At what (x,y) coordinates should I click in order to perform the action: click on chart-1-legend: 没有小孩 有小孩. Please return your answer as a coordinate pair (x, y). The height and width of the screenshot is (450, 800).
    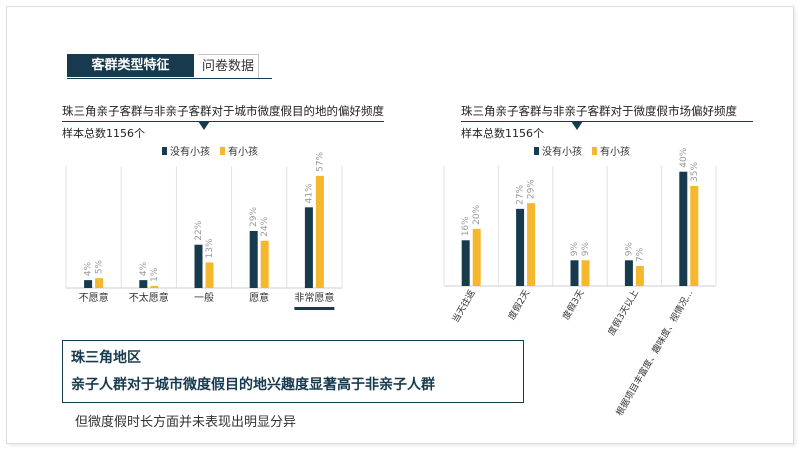
    Looking at the image, I should click on (215, 150).